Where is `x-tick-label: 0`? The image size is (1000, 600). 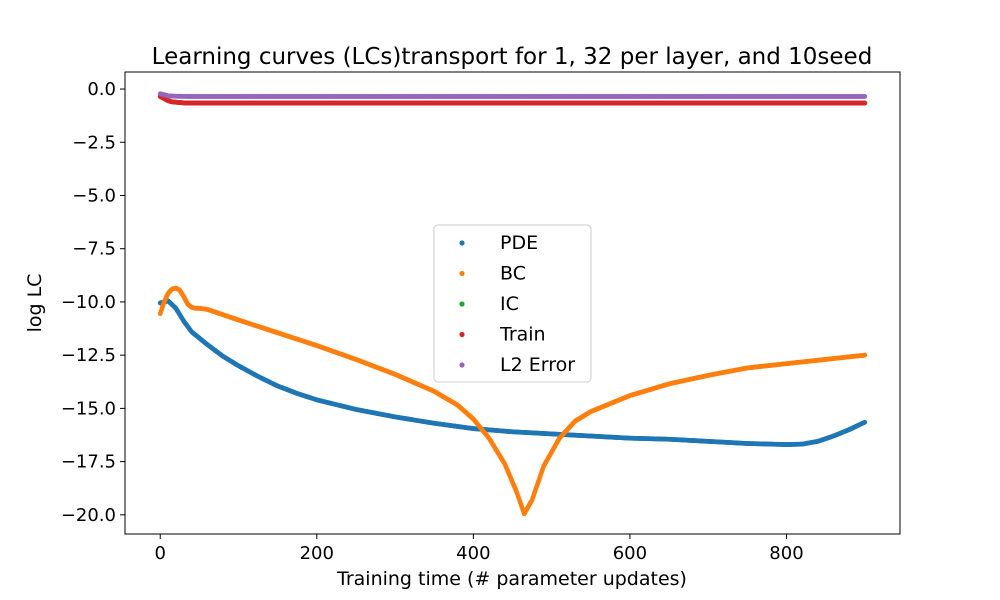 x-tick-label: 0 is located at coordinates (160, 553).